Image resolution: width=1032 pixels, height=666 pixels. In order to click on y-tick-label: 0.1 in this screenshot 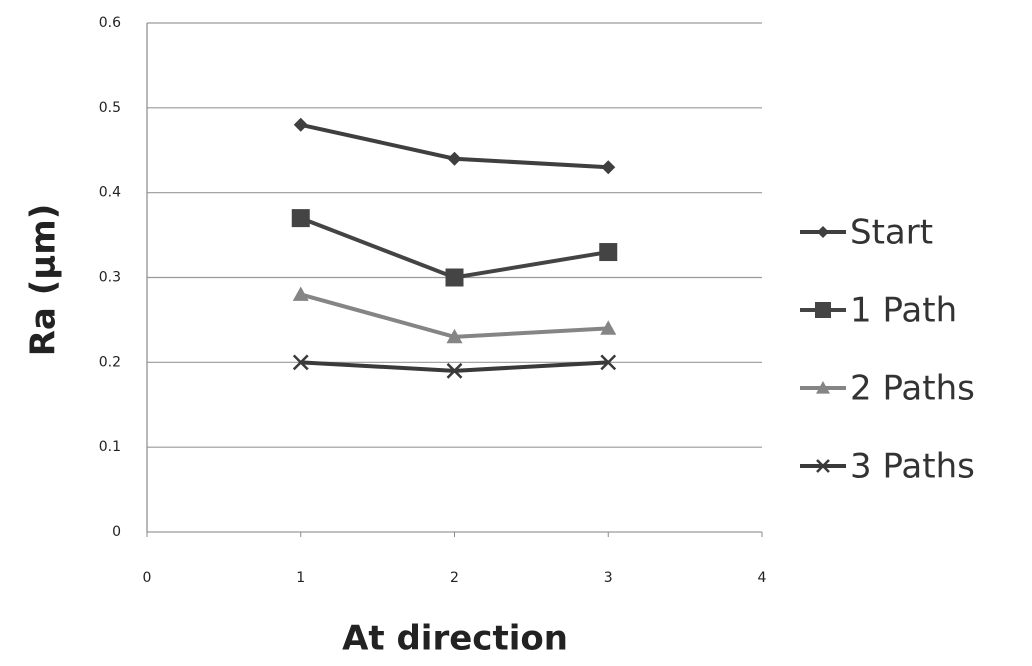, I will do `click(110, 447)`.